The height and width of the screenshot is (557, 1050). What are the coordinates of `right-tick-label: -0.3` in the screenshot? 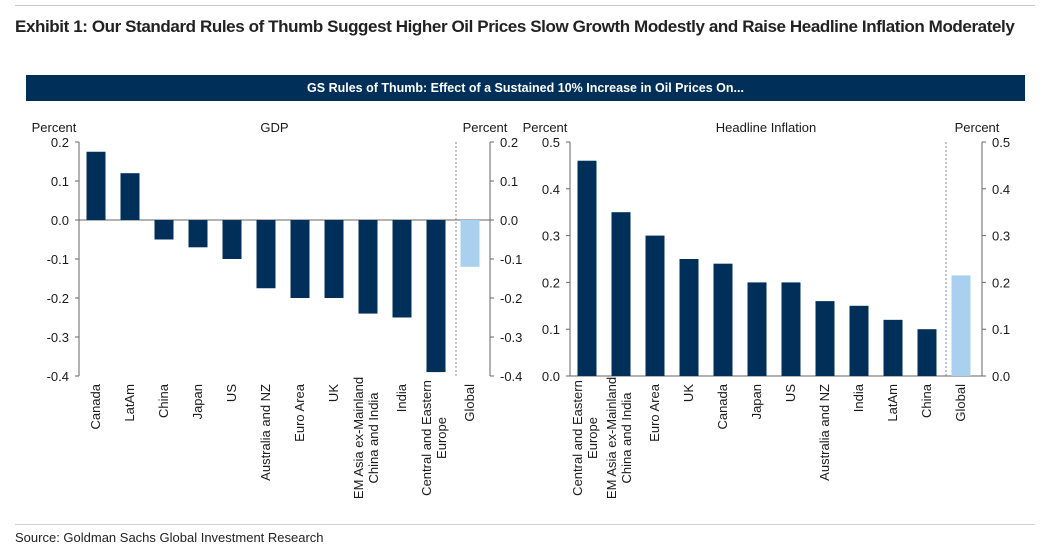 It's located at (511, 337).